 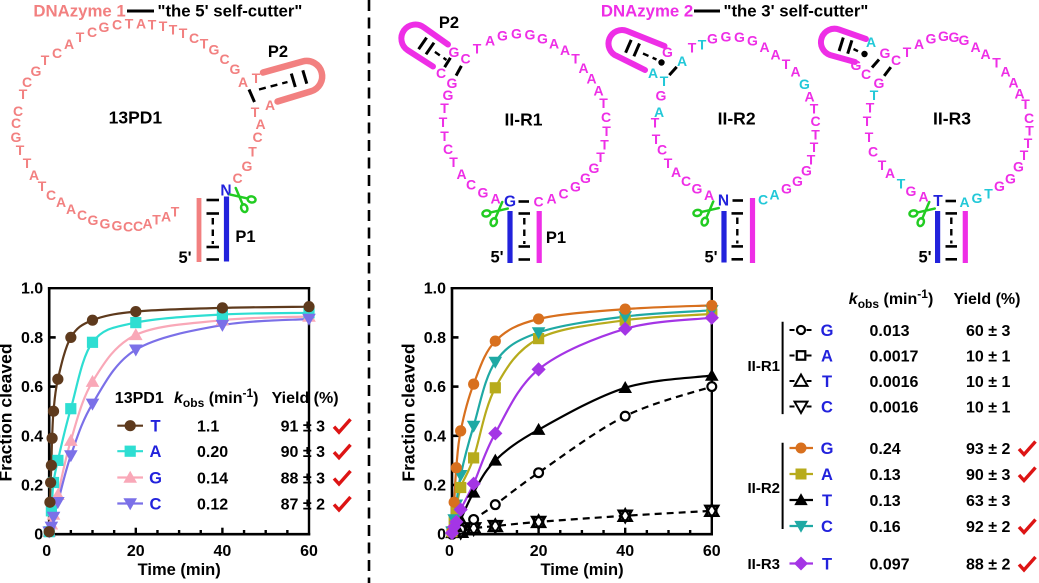 I want to click on svg-text: 93 ± 2, so click(x=988, y=449).